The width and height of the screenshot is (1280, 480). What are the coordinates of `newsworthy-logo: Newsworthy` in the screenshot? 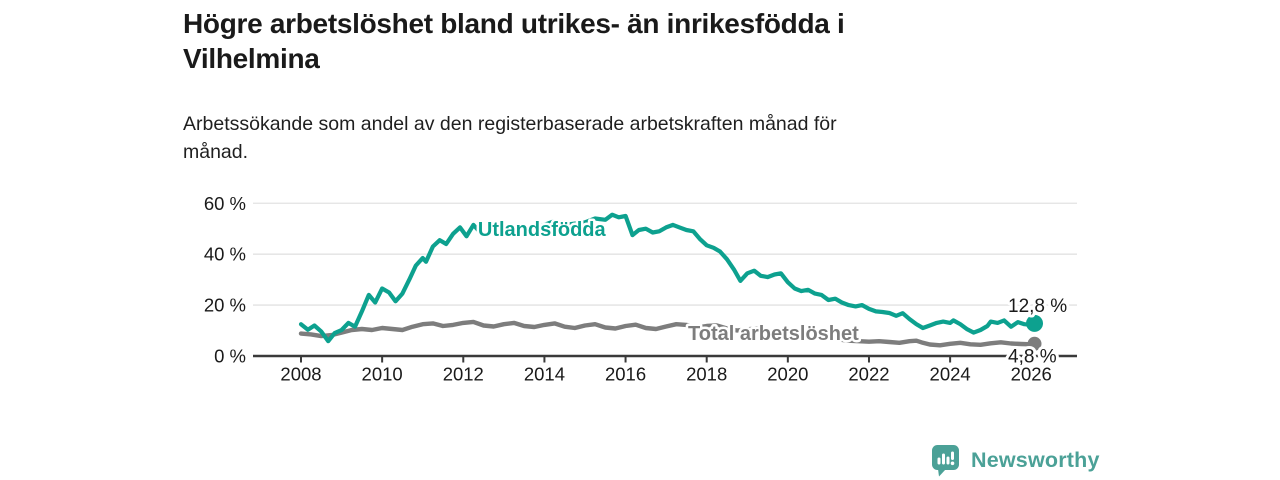 It's located at (1015, 460).